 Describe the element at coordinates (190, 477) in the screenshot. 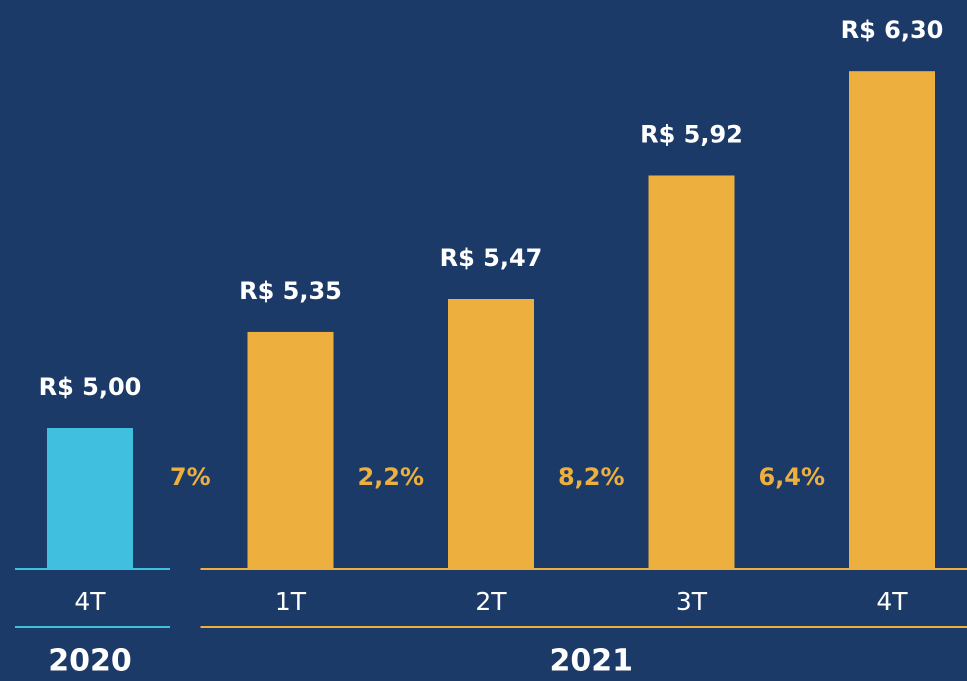

I see `growth-label: 7%` at that location.